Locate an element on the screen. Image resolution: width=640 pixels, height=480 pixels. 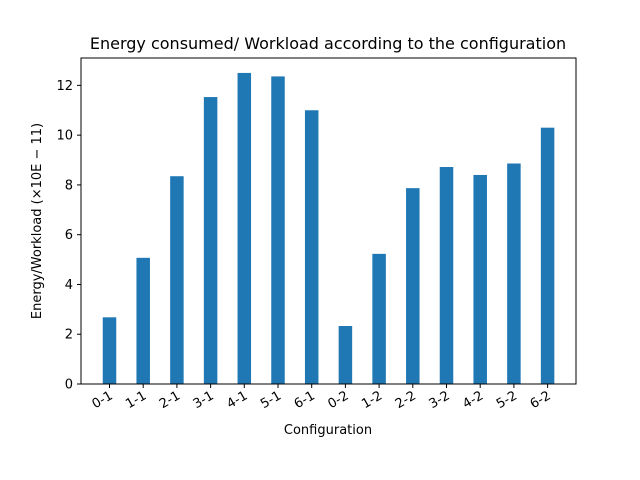
y-tick-label: 2 is located at coordinates (69, 335).